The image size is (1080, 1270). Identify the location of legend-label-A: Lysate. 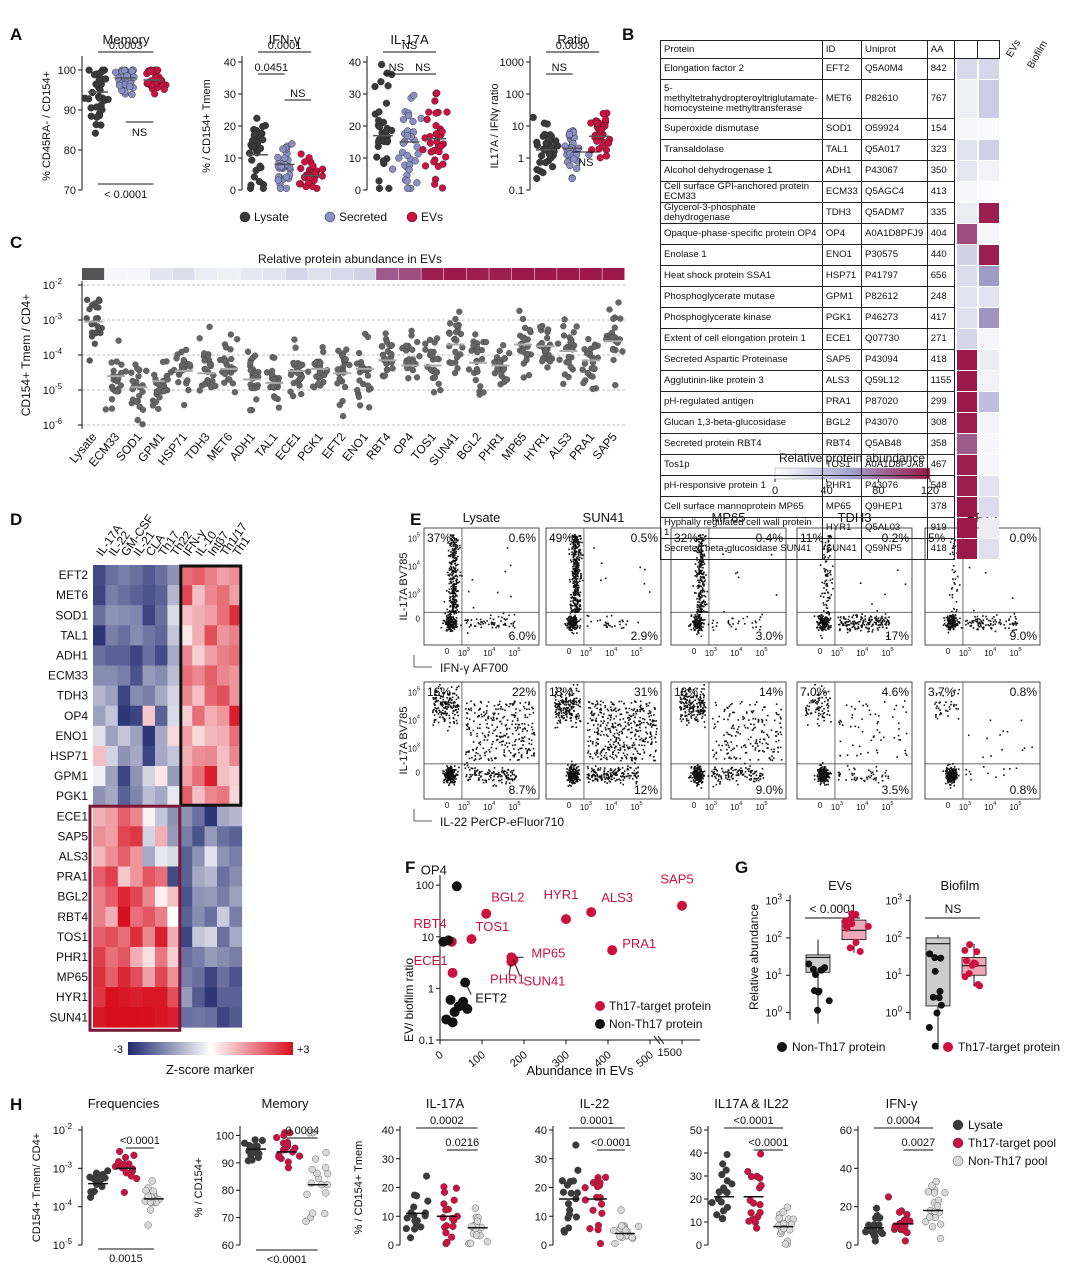
(271, 217).